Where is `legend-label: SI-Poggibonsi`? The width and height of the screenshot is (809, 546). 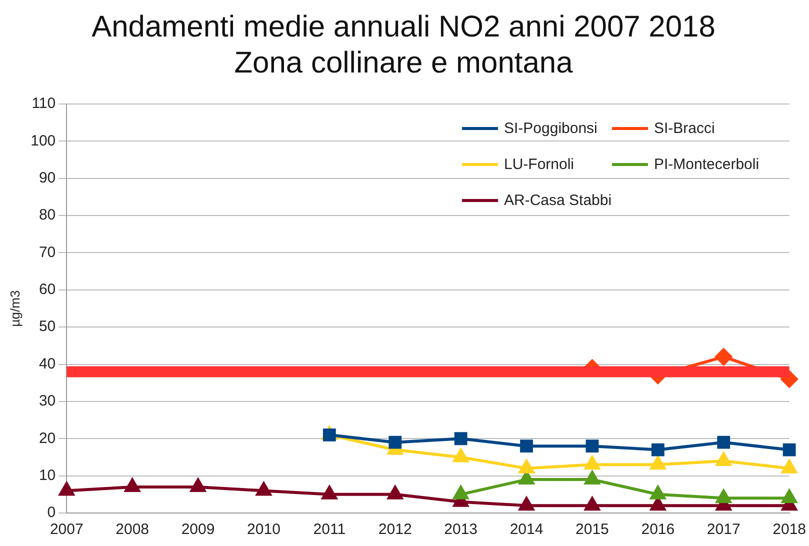
legend-label: SI-Poggibonsi is located at coordinates (551, 128).